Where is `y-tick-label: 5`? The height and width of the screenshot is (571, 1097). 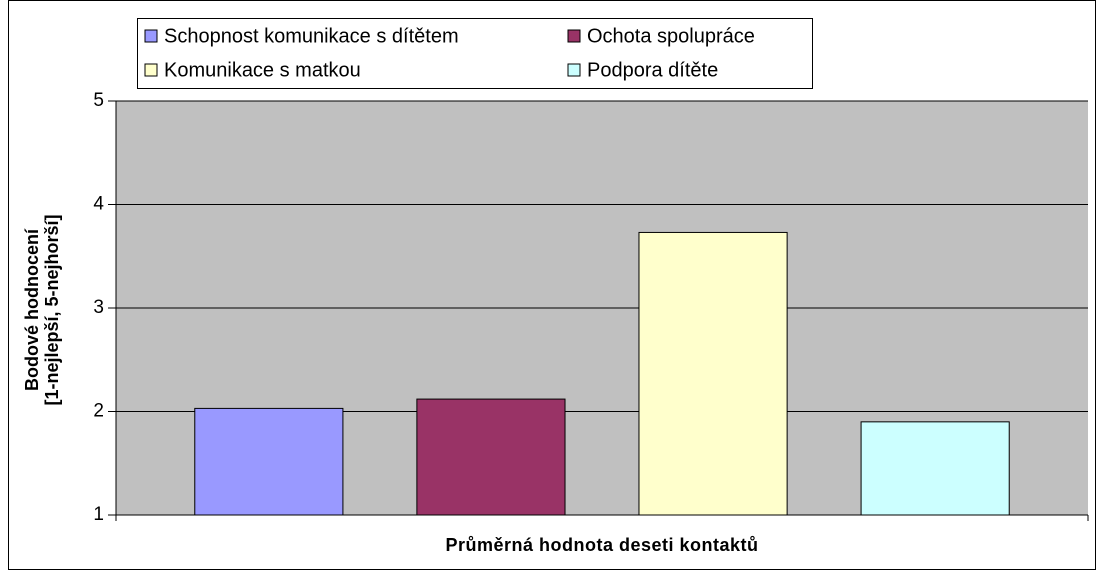 y-tick-label: 5 is located at coordinates (98, 100).